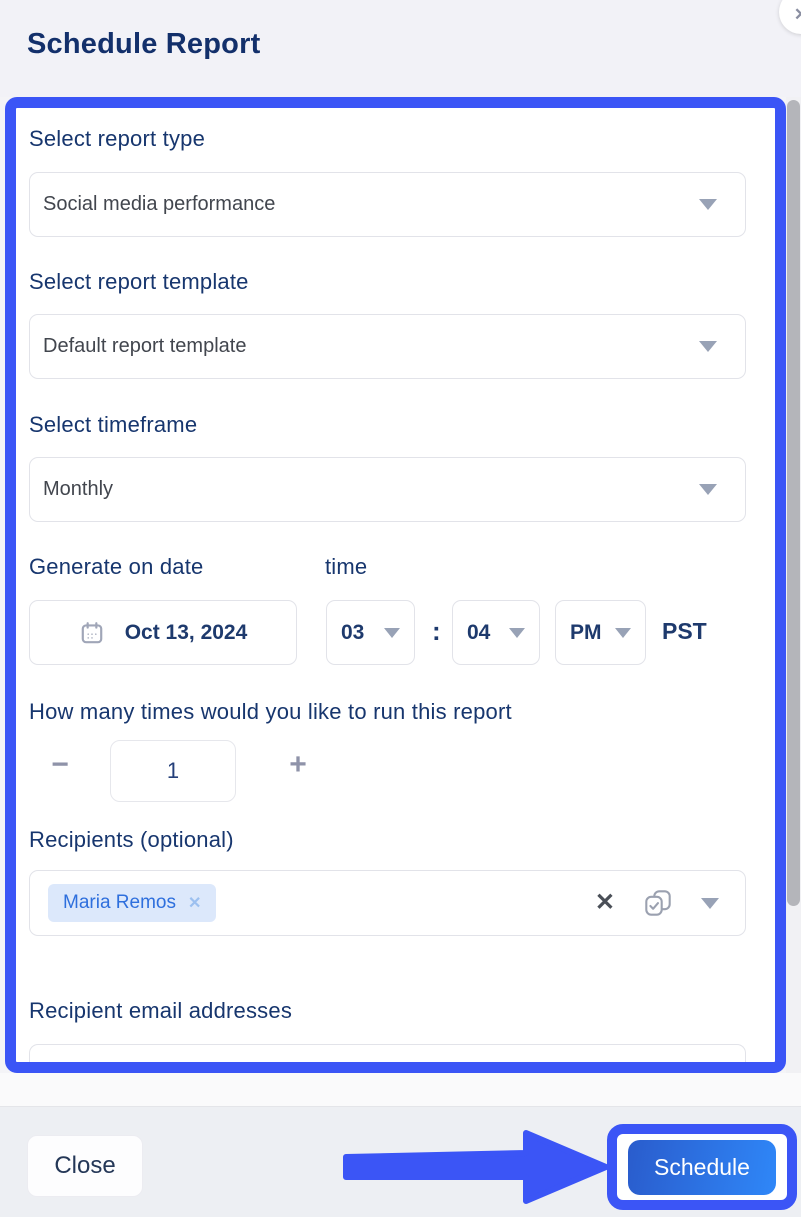  What do you see at coordinates (139, 281) in the screenshot?
I see `report-template-label: Select report template` at bounding box center [139, 281].